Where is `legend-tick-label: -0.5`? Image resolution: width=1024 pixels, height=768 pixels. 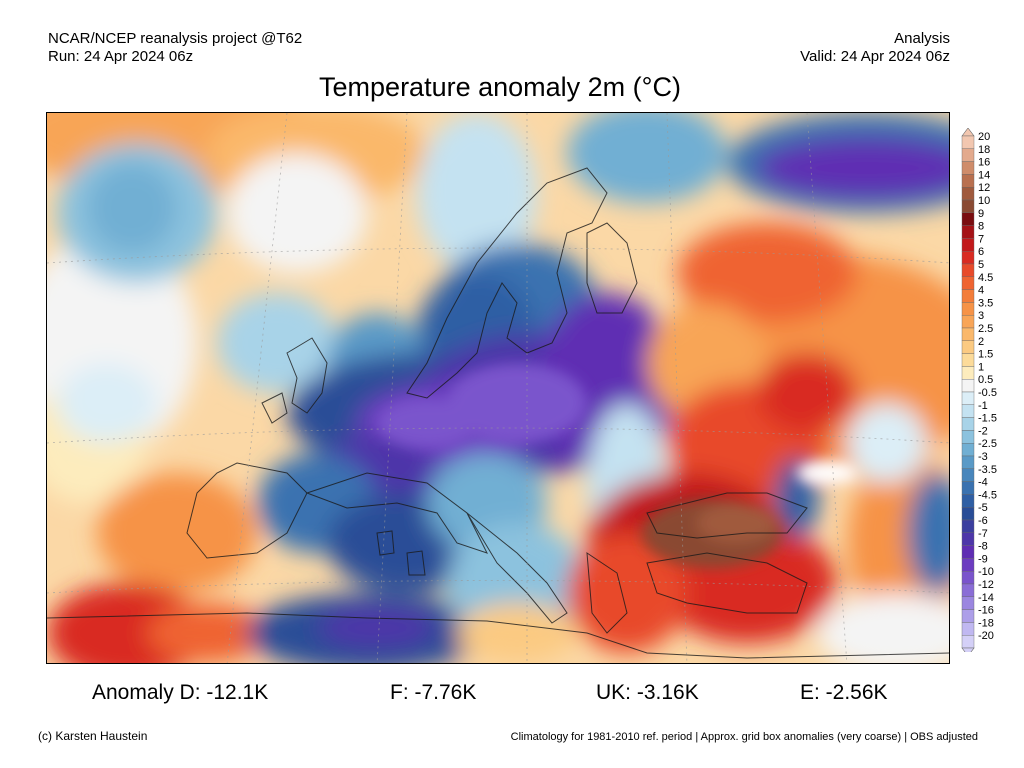 legend-tick-label: -0.5 is located at coordinates (987, 393).